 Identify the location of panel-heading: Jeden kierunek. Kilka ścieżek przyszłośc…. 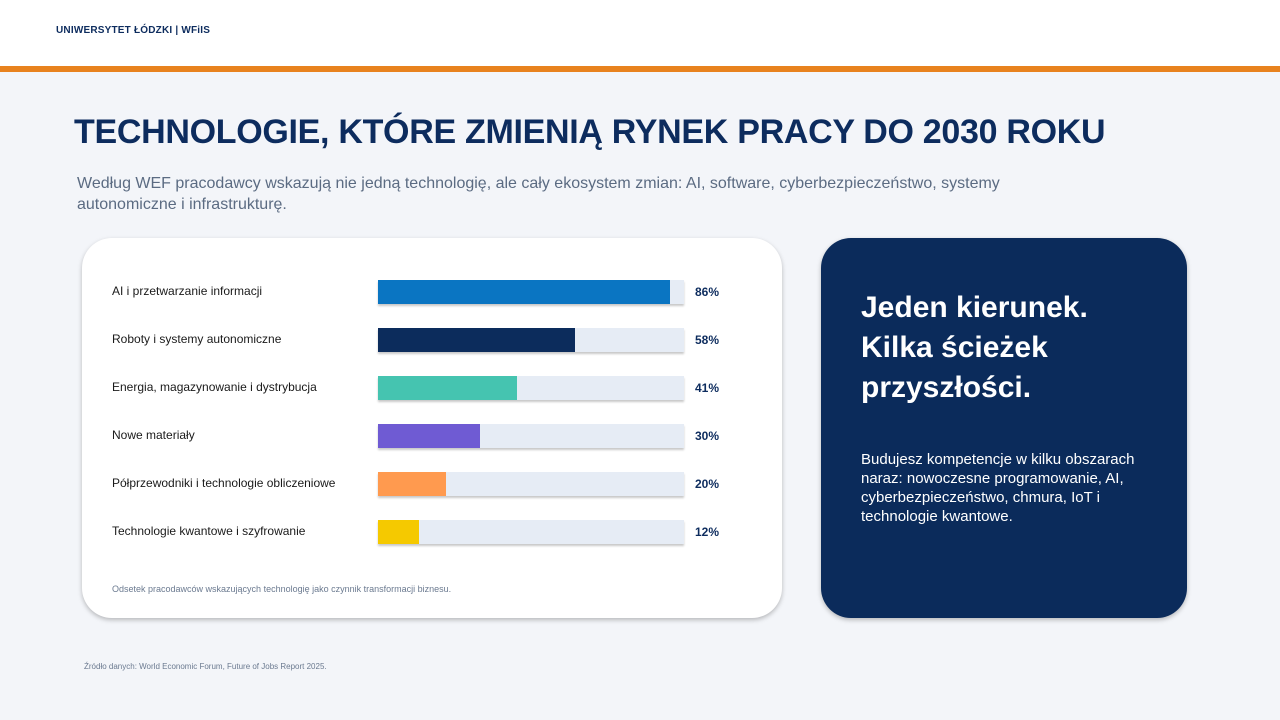
(974, 347).